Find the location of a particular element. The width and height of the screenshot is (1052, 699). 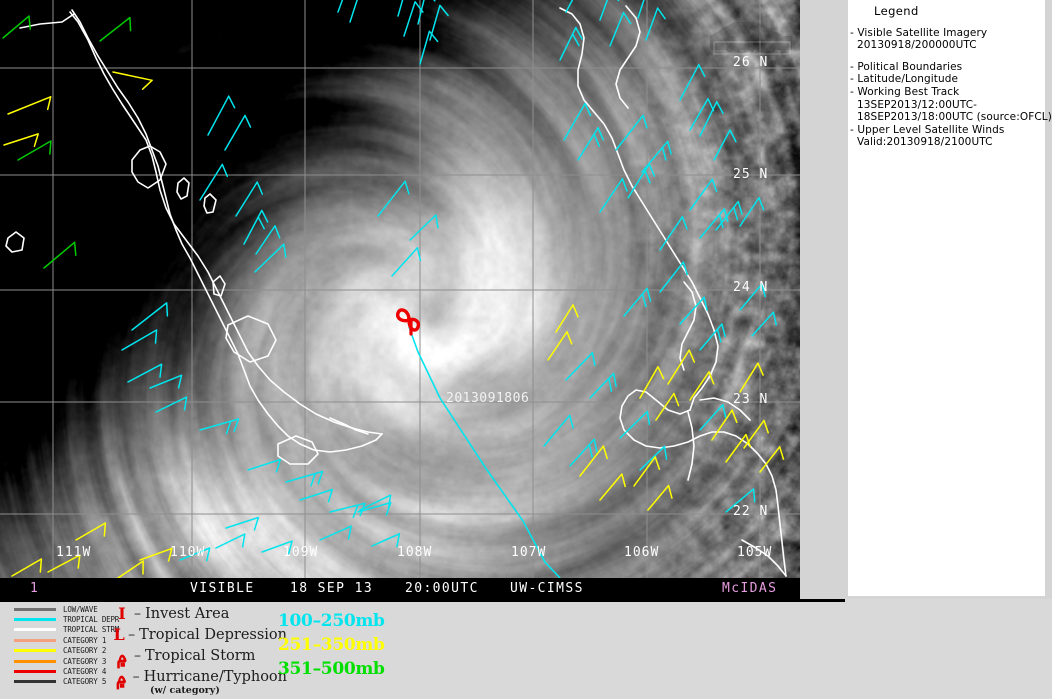

status-system: McIDAS is located at coordinates (750, 588).